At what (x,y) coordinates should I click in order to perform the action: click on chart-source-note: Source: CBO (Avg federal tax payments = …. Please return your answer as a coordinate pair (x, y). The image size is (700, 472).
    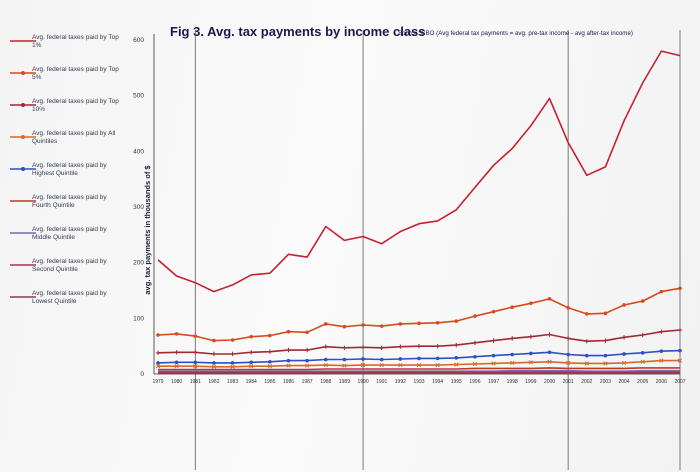
    Looking at the image, I should click on (515, 33).